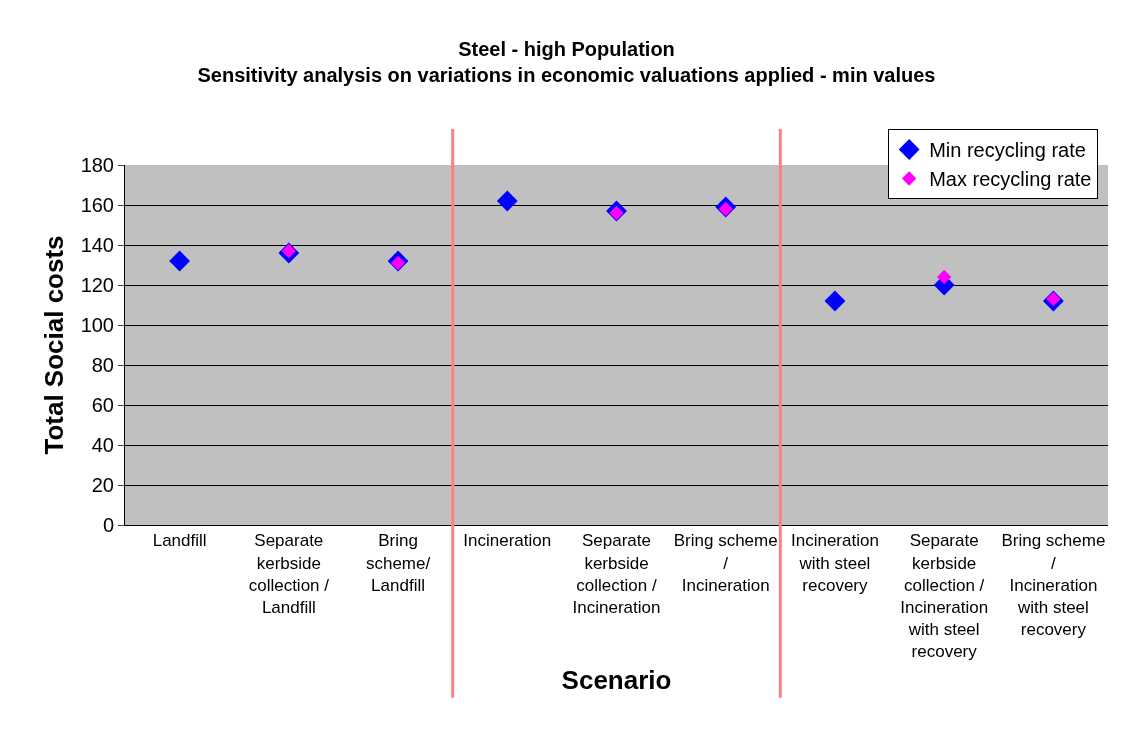 The image size is (1133, 740). I want to click on x-tick-label: Bring scheme/ Landfill, so click(398, 563).